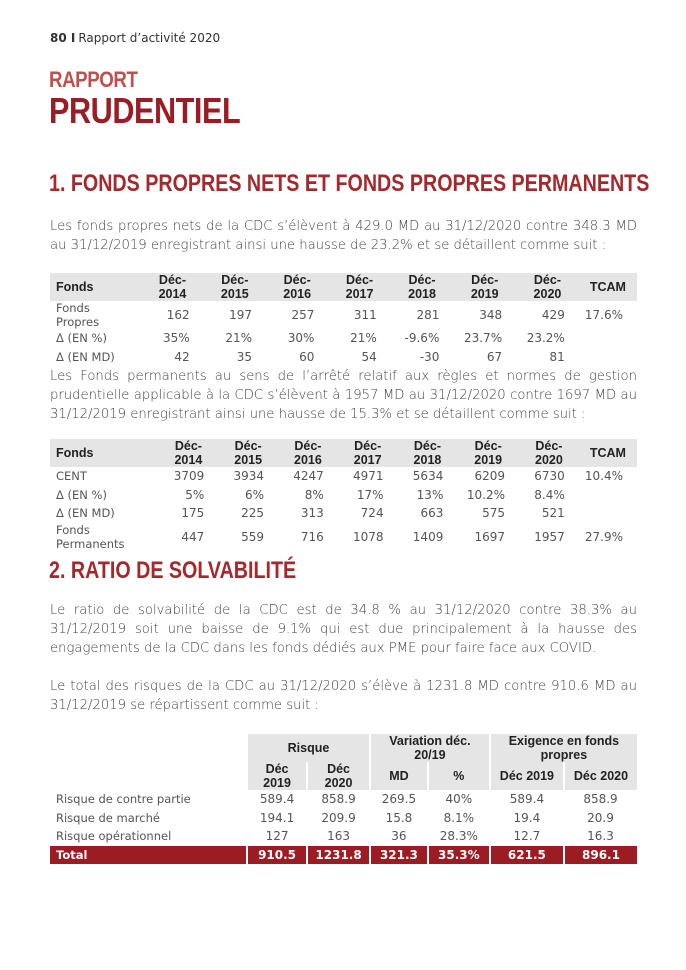 The width and height of the screenshot is (686, 970). I want to click on table-cell: -30, so click(429, 356).